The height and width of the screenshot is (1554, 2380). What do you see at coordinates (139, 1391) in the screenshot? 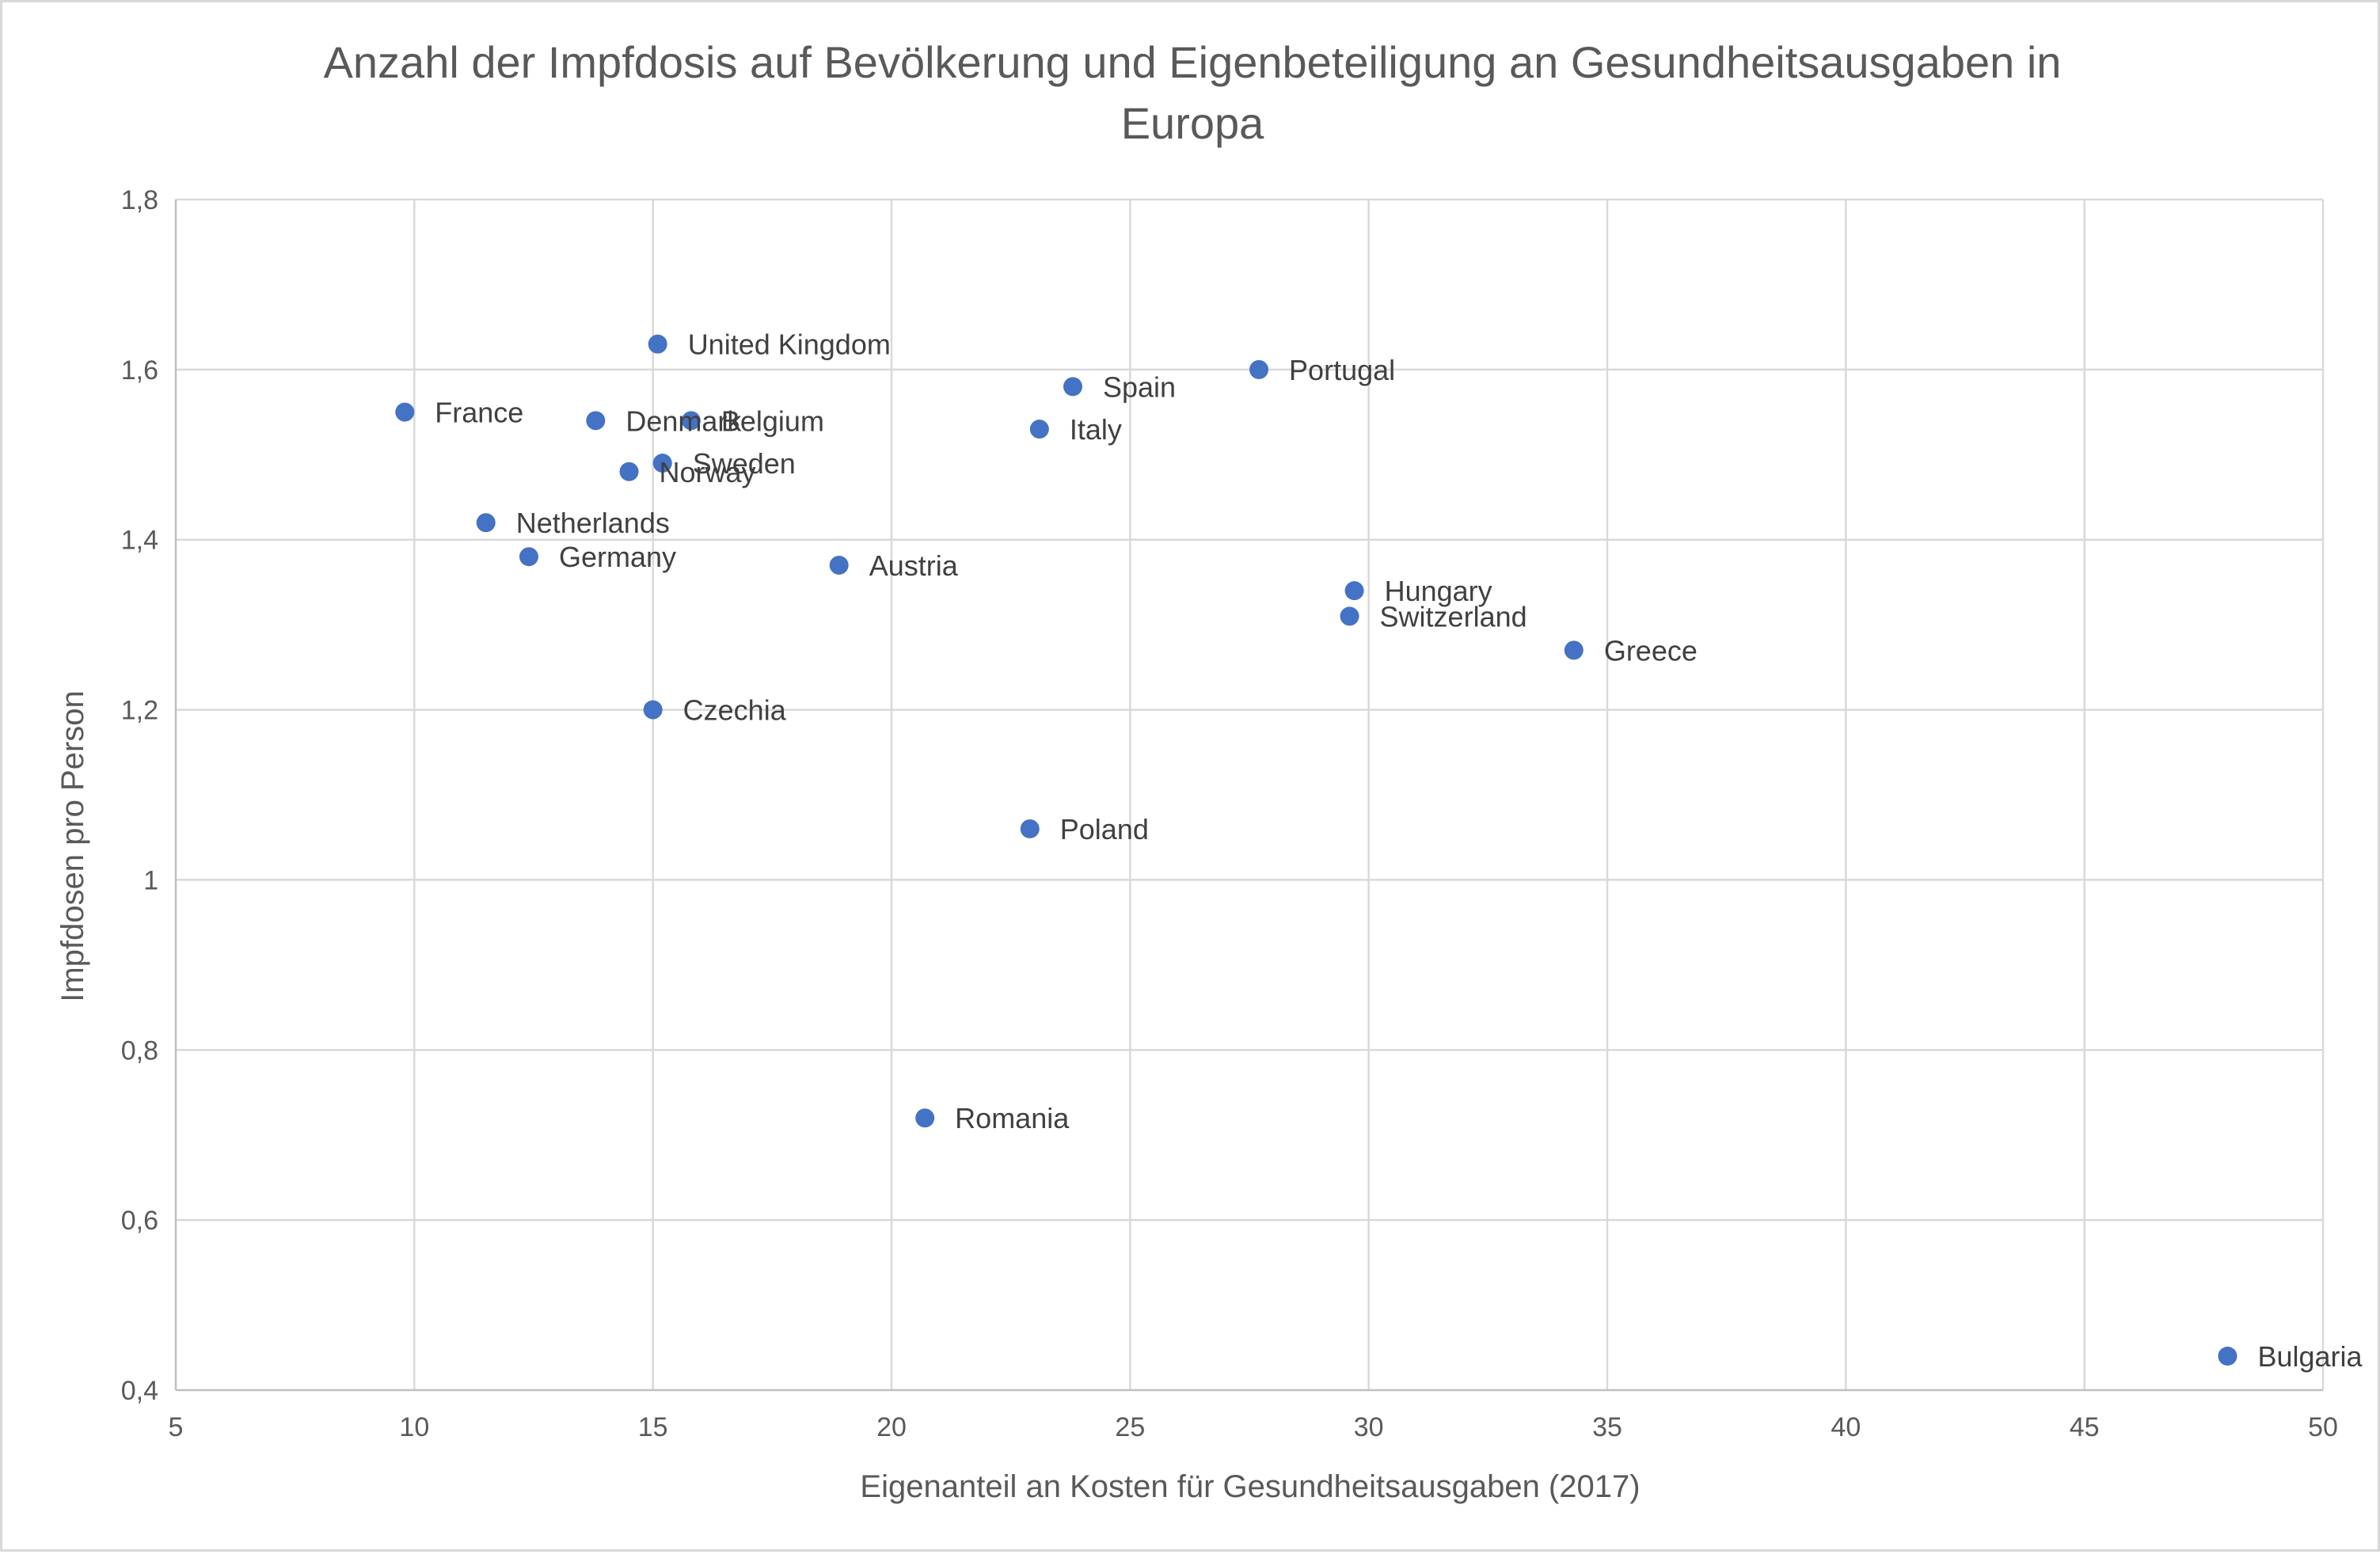
I see `y-tick-label: 0,4` at bounding box center [139, 1391].